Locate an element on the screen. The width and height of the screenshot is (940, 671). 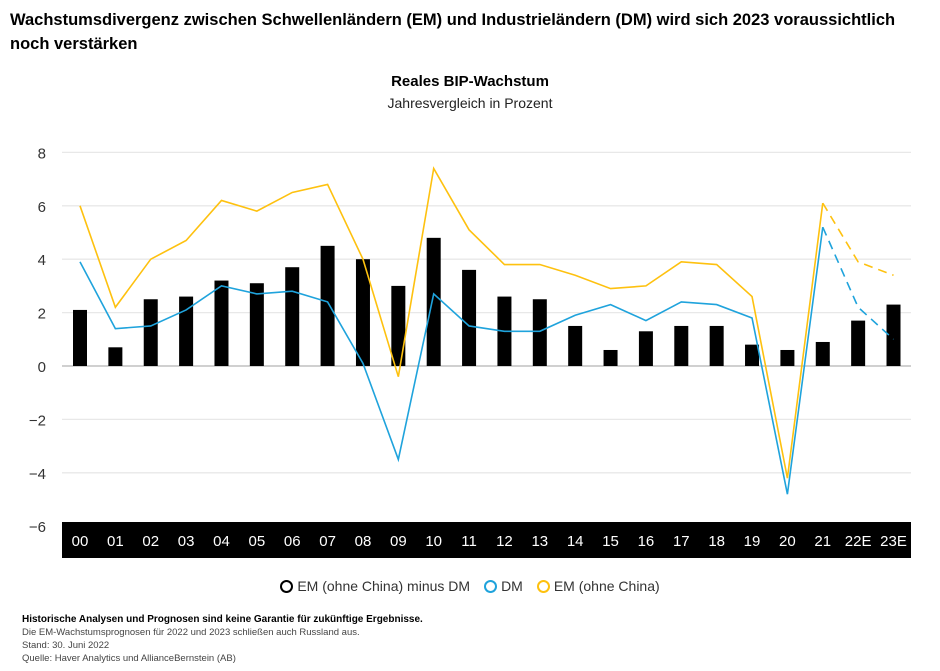
y-tick-label: 2 is located at coordinates (42, 314).